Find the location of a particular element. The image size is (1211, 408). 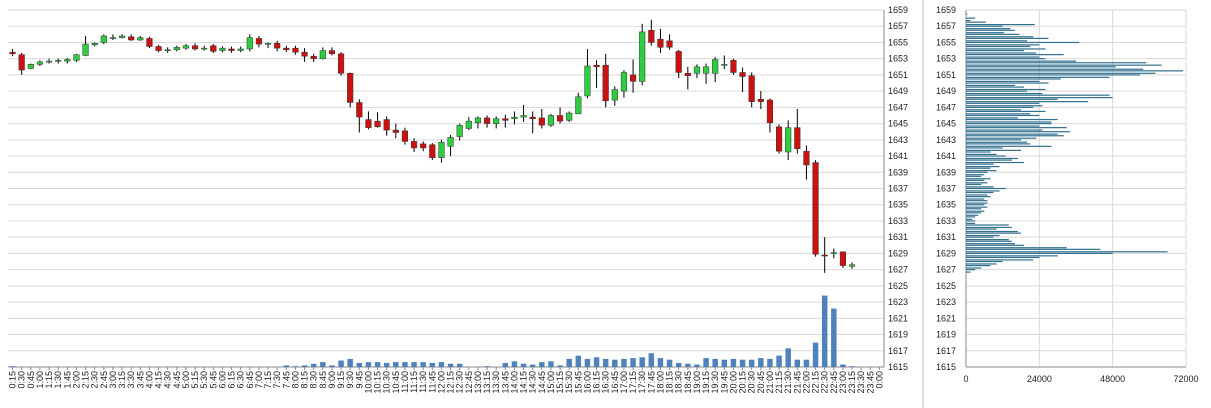

profile-y-tick-label: 1651 is located at coordinates (946, 75).